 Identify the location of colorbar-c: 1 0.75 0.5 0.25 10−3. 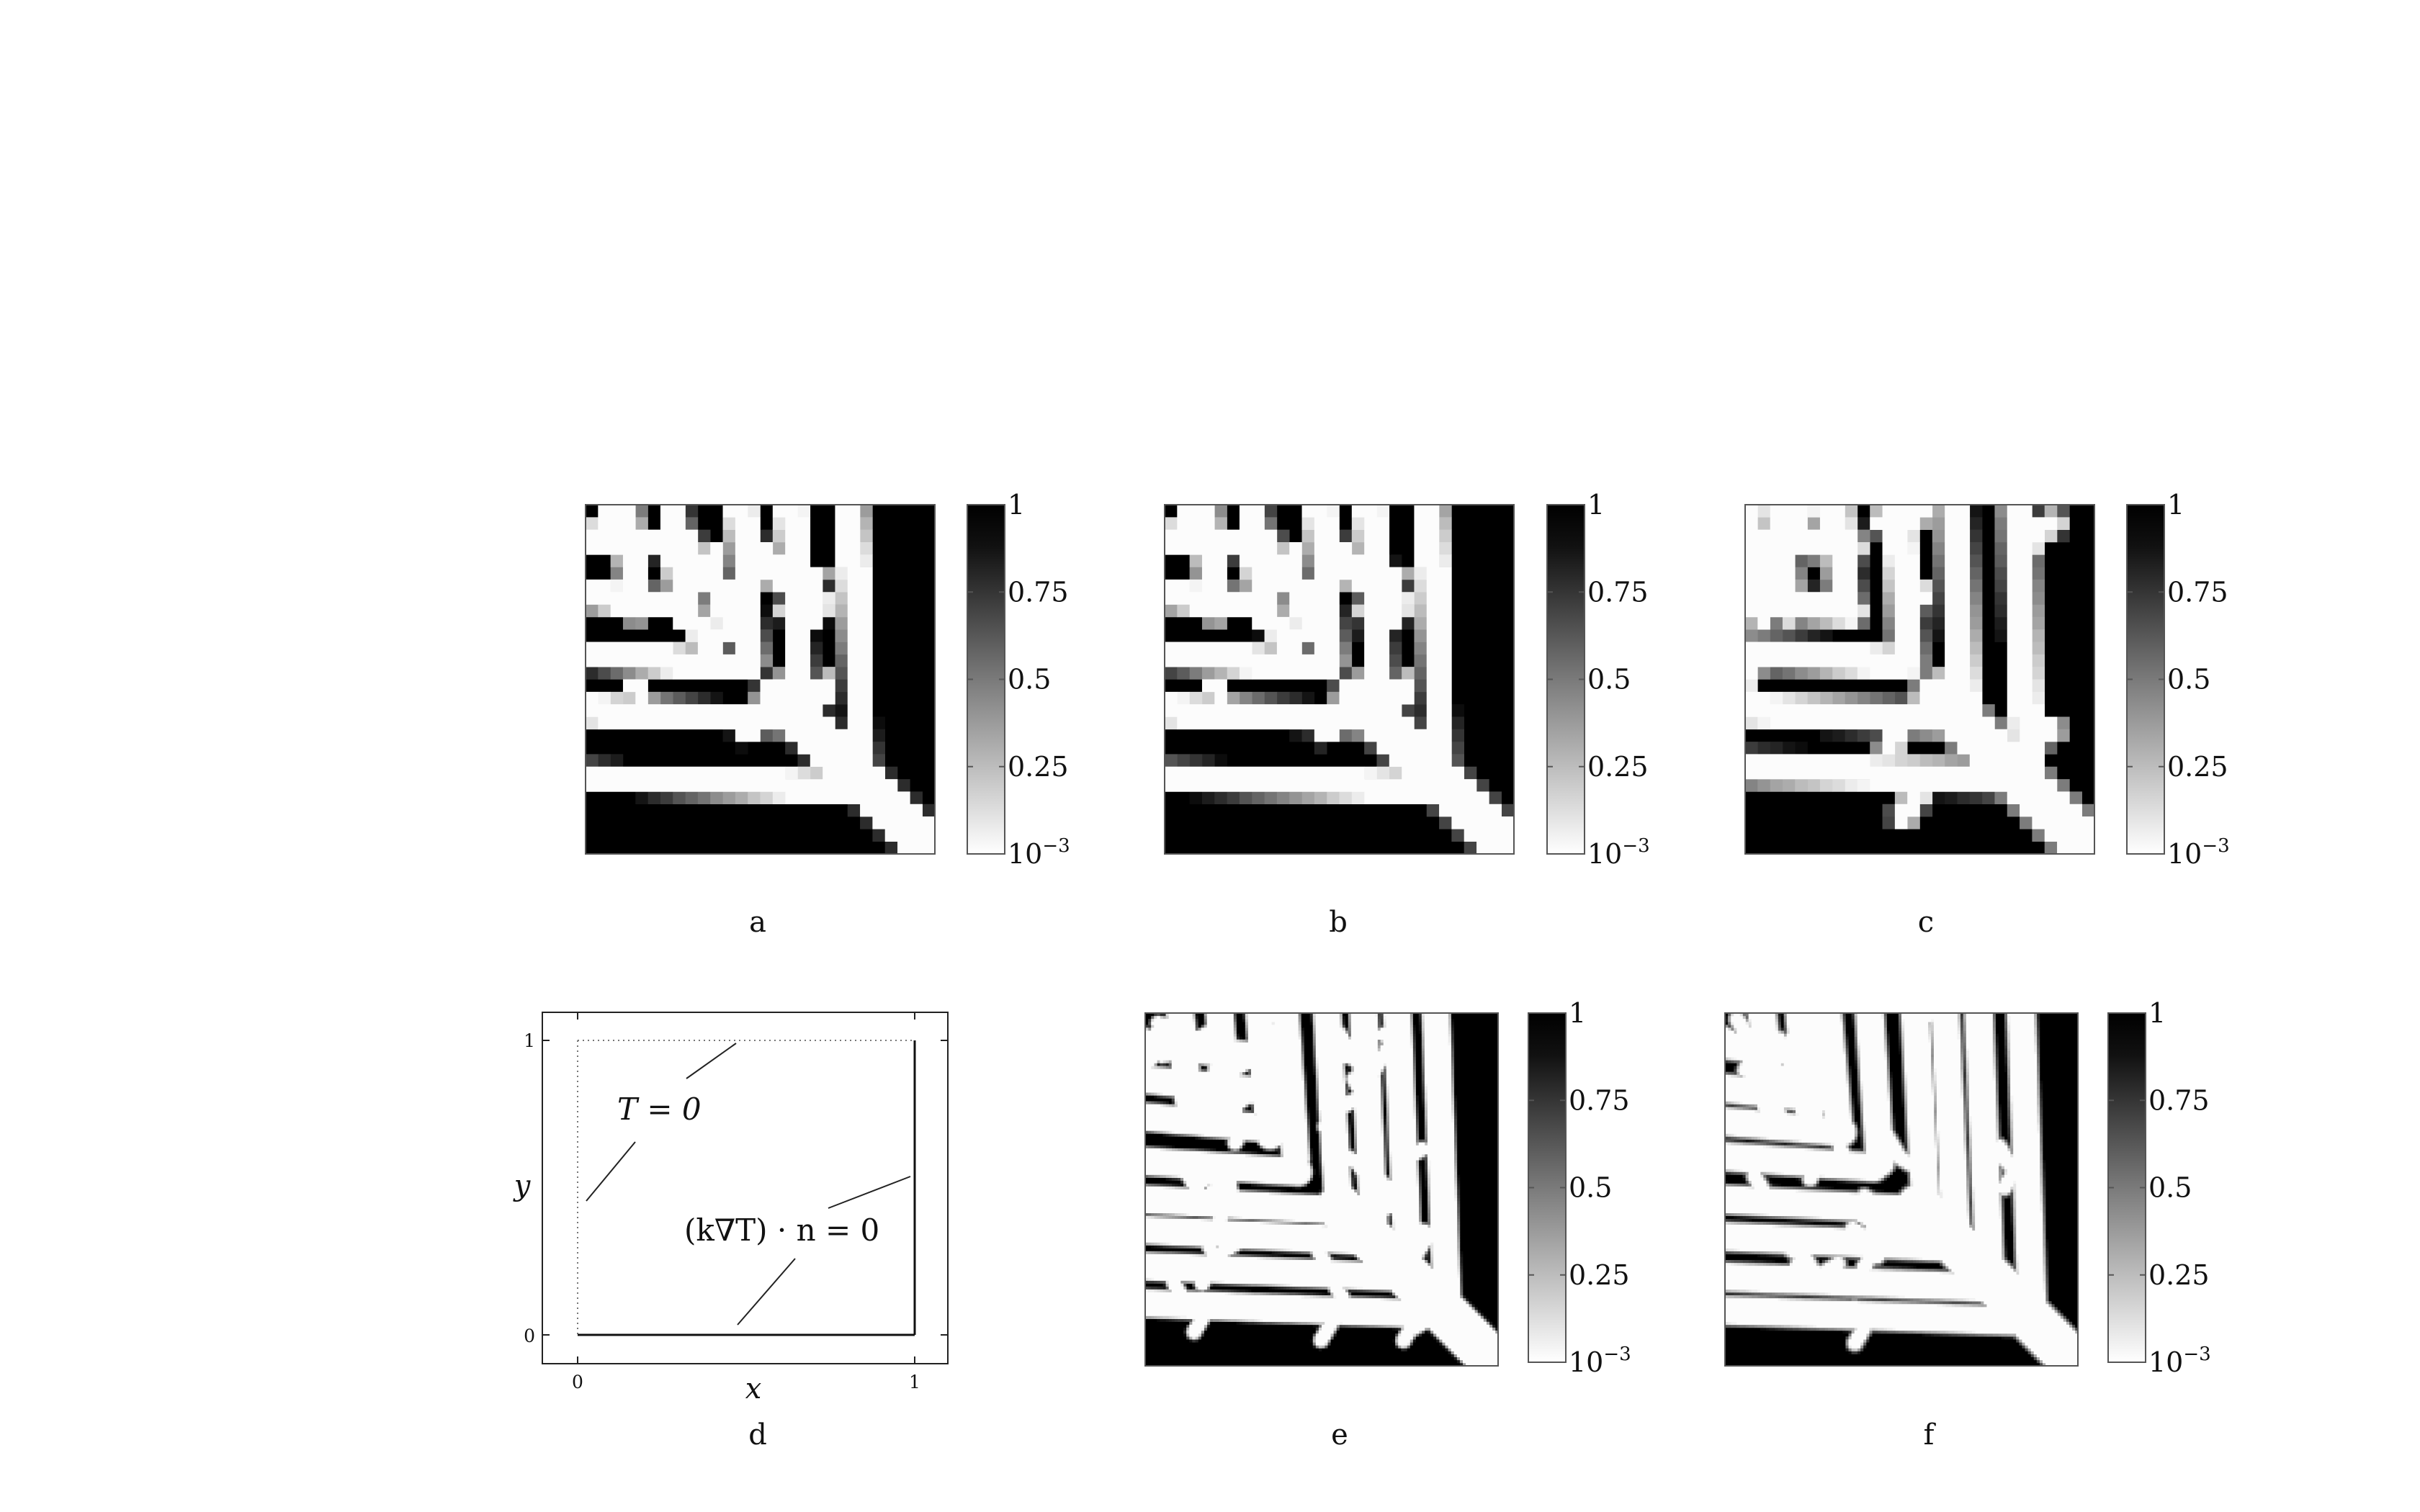
(2178, 679).